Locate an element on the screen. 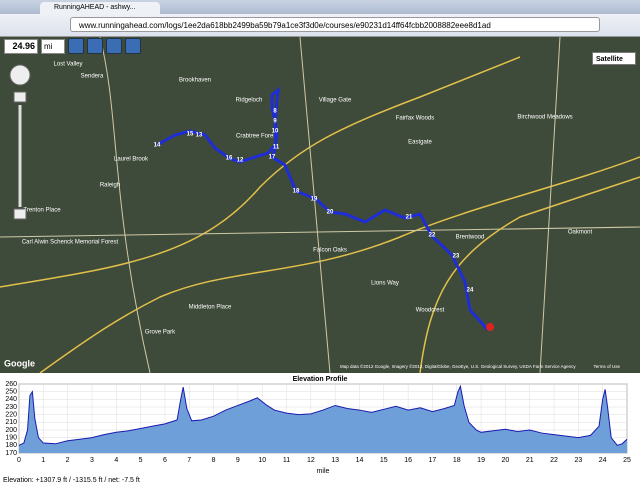 The height and width of the screenshot is (487, 640). route-marker: 22 is located at coordinates (432, 236).